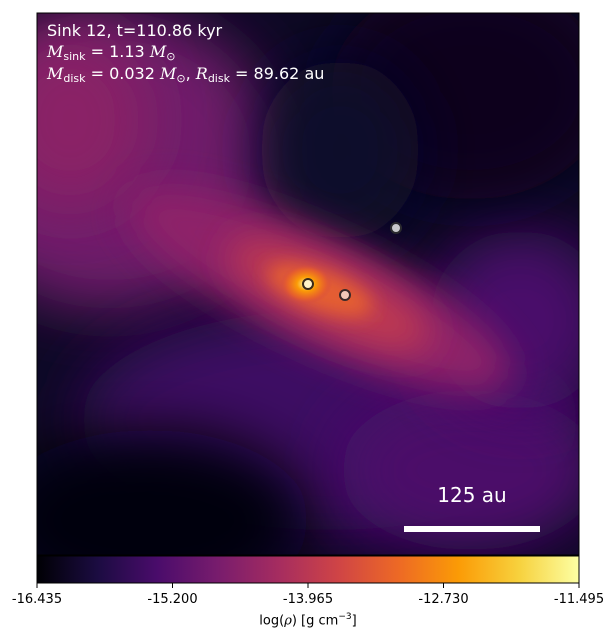 The width and height of the screenshot is (615, 644). I want to click on sink-secondary, so click(345, 295).